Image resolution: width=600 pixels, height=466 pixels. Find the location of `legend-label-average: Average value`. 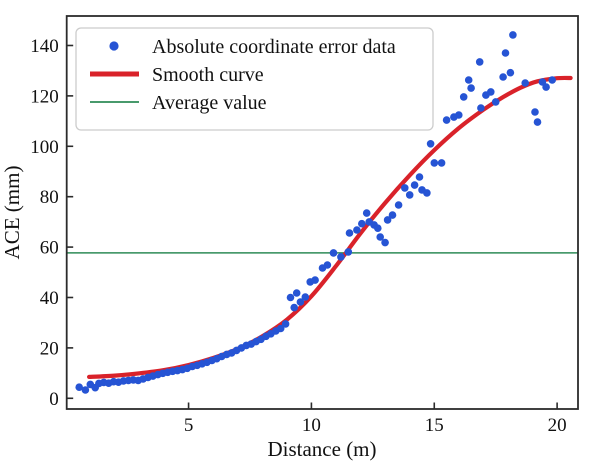

legend-label-average: Average value is located at coordinates (209, 103).